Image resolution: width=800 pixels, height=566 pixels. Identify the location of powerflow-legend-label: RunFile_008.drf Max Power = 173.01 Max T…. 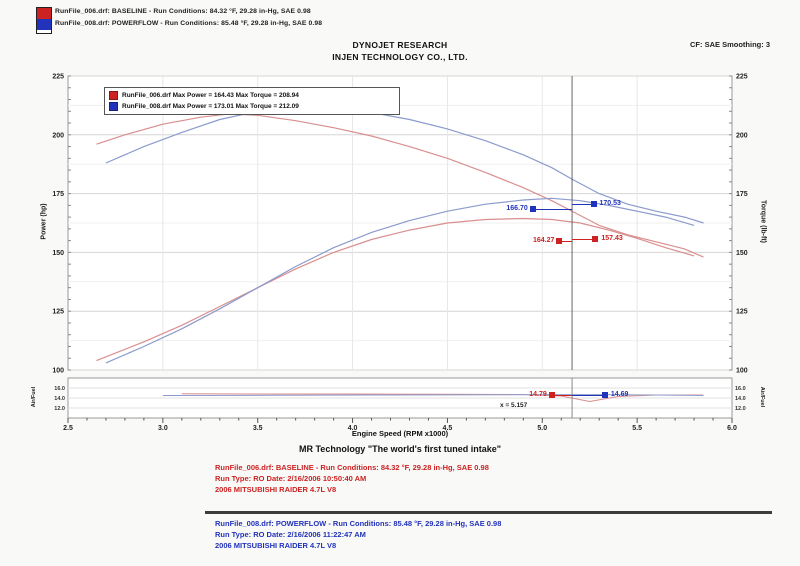
(210, 106).